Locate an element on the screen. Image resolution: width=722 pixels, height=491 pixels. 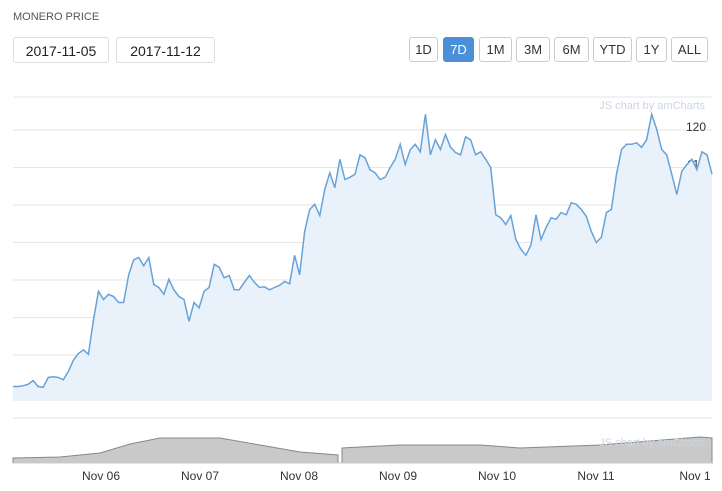
x-tick-label: Nov 07 is located at coordinates (200, 476).